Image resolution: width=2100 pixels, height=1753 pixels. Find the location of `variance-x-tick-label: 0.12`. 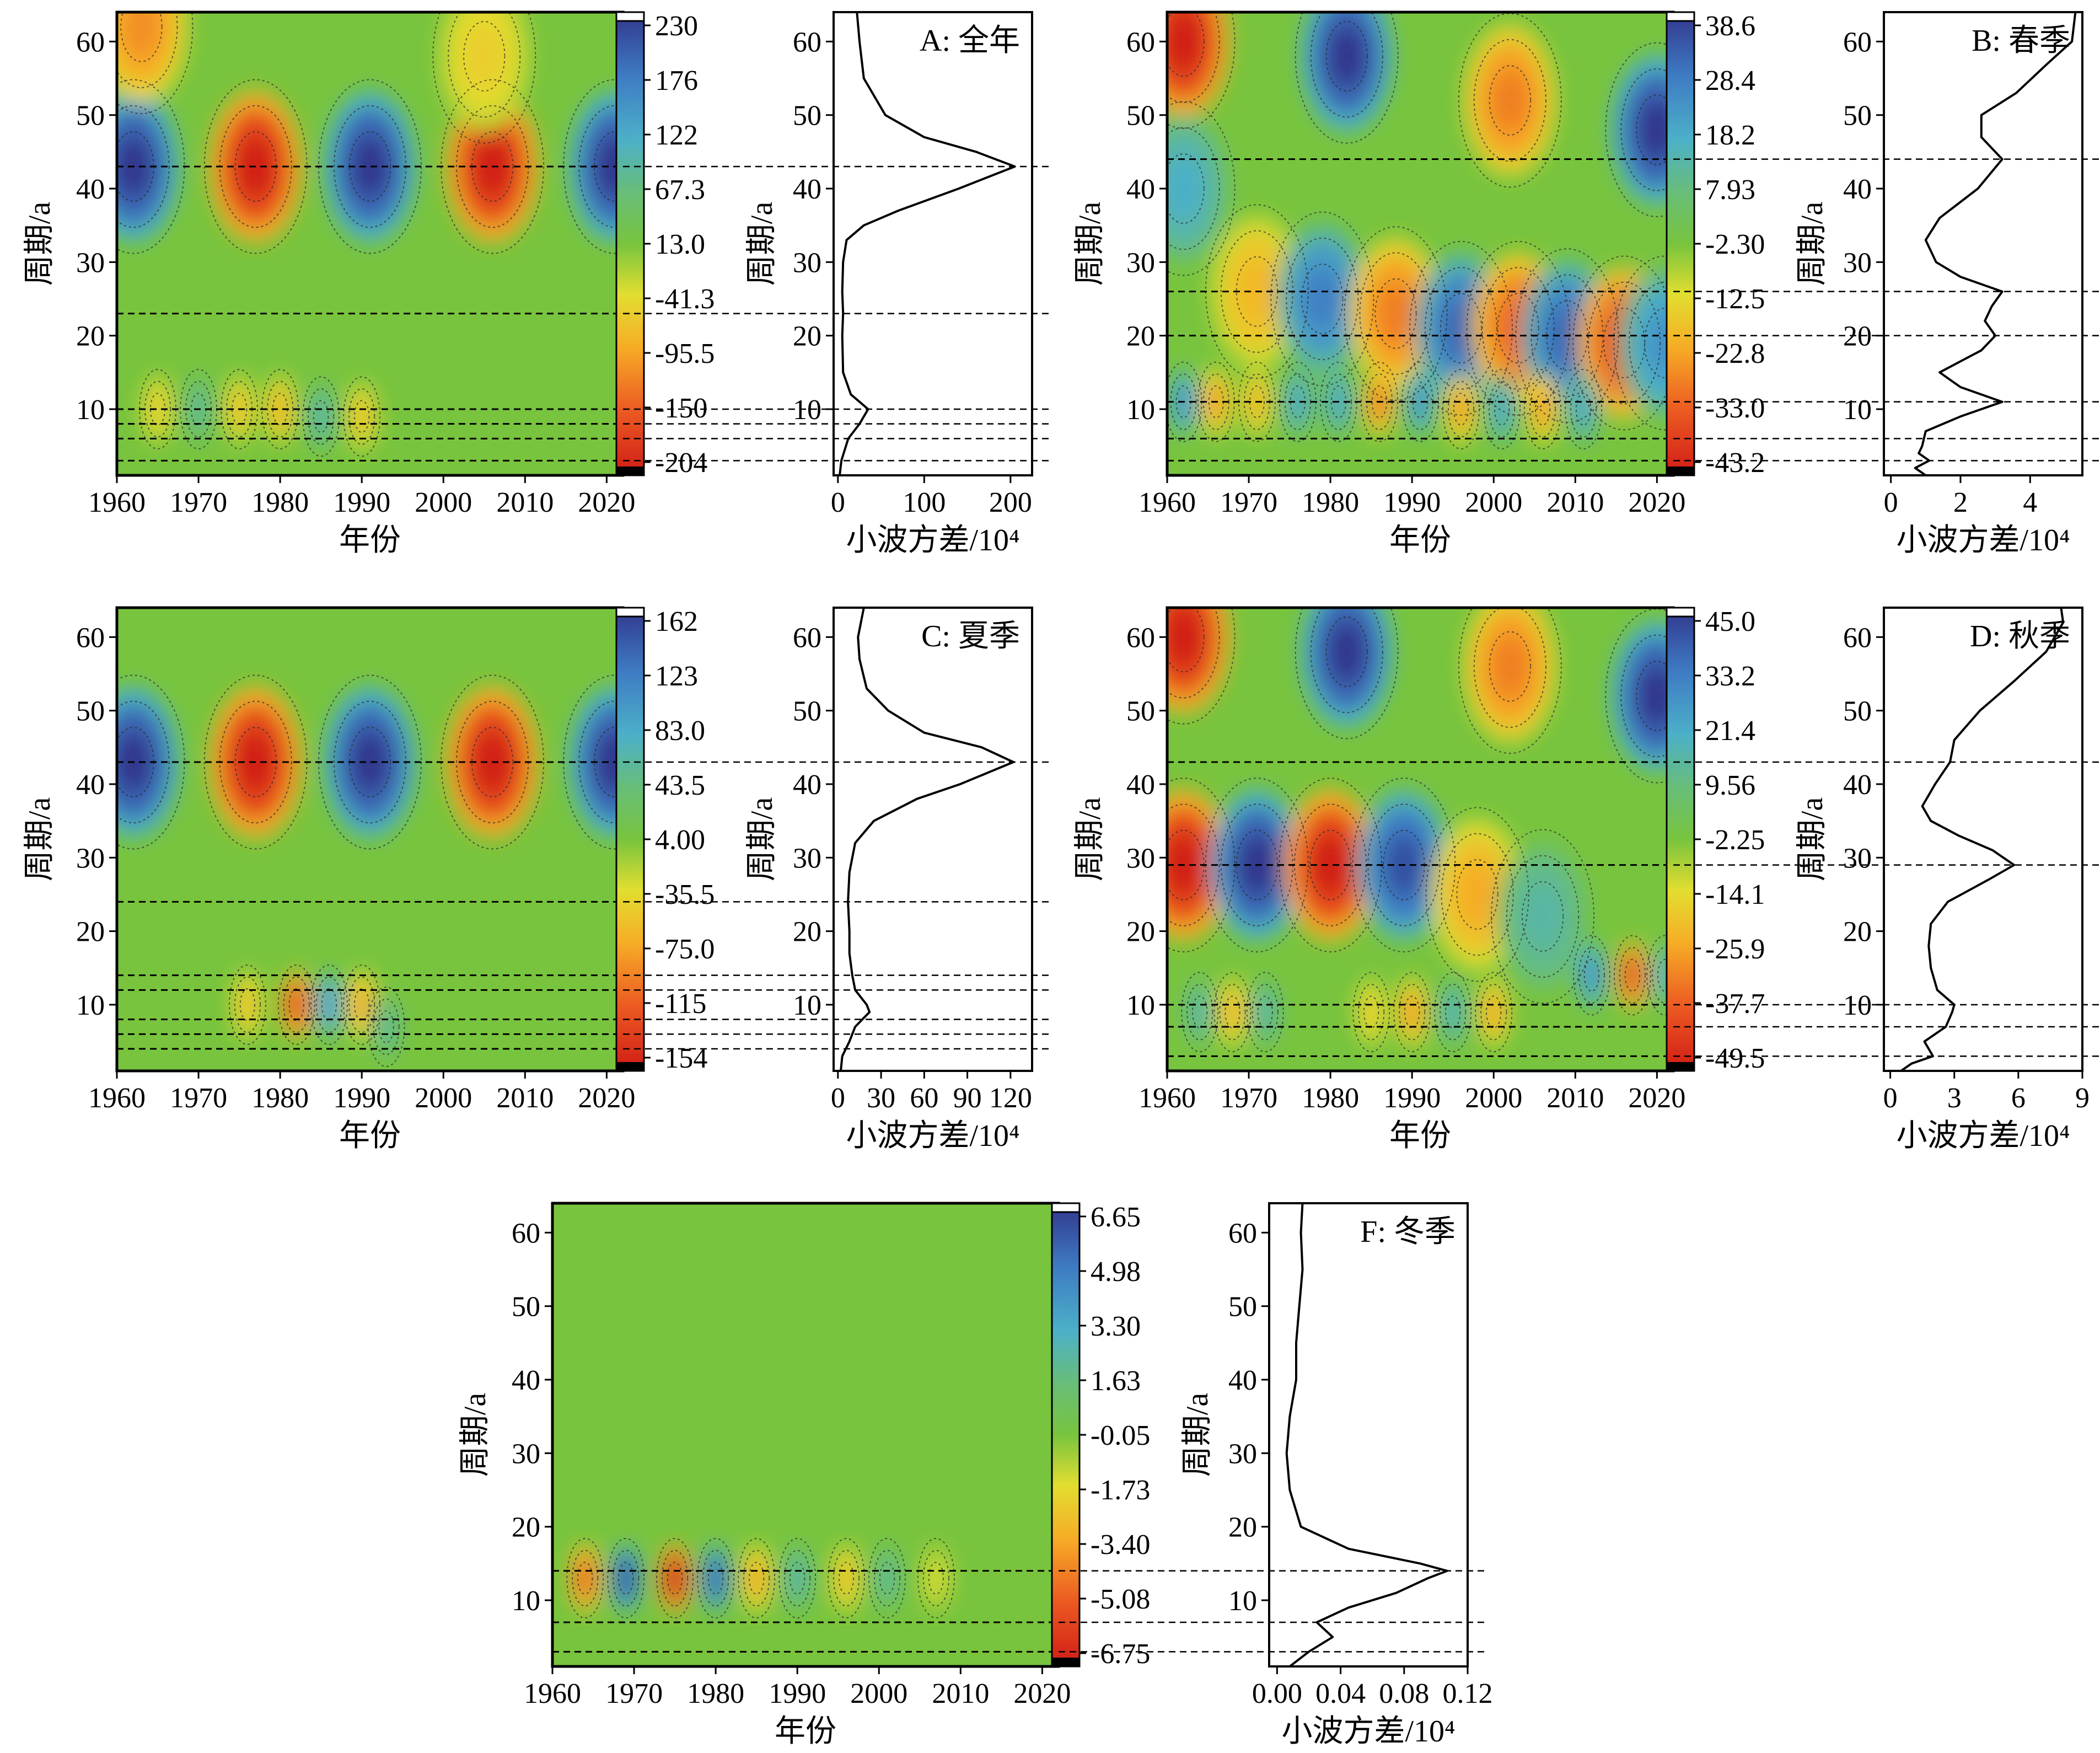

variance-x-tick-label: 0.12 is located at coordinates (1468, 1693).